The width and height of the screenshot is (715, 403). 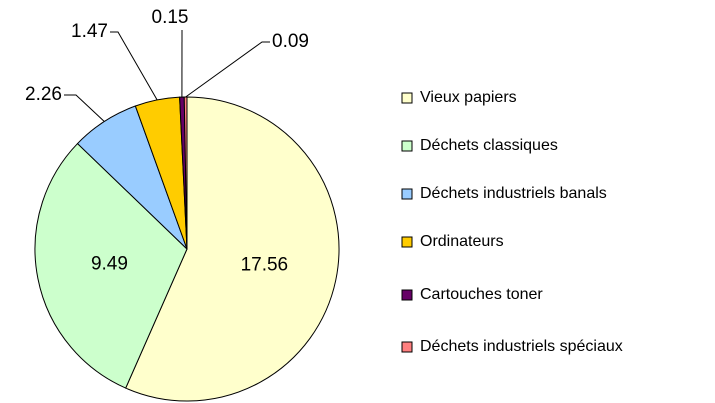 I want to click on data-label: 17.56, so click(x=265, y=264).